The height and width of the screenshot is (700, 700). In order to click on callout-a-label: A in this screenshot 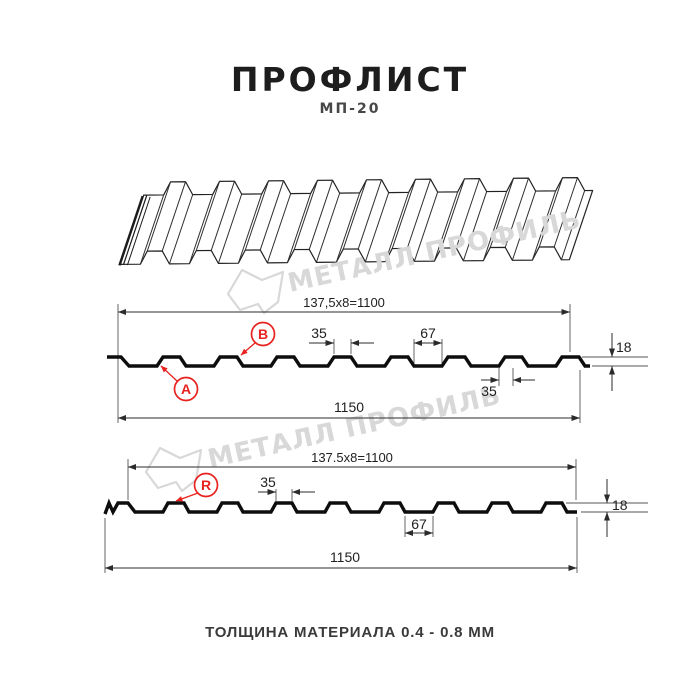, I will do `click(186, 389)`.